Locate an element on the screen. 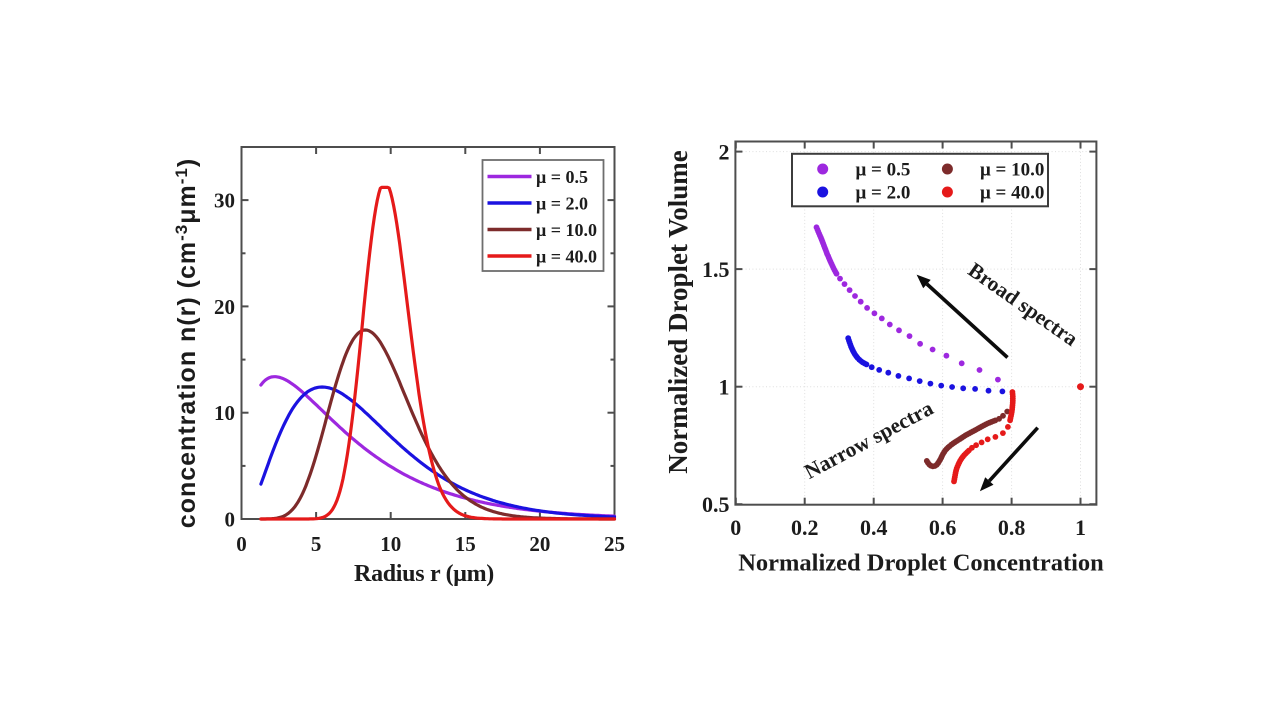 The width and height of the screenshot is (1280, 720). svg-text: 0.5 is located at coordinates (716, 504).